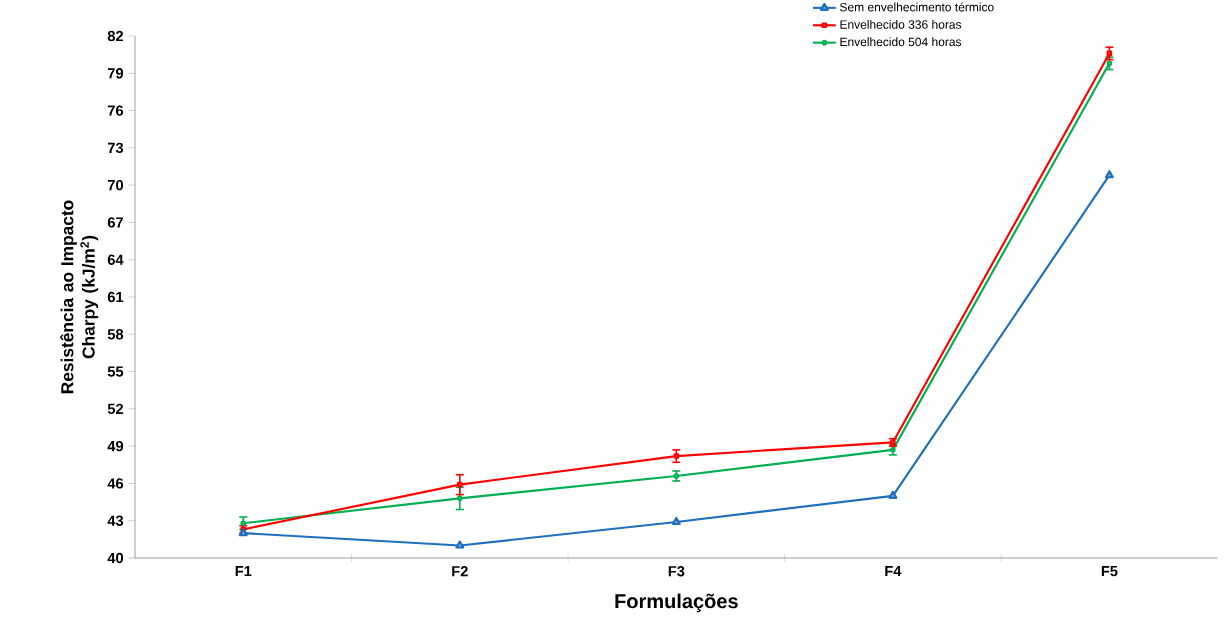 This screenshot has width=1226, height=641. I want to click on y-tick-label: 70, so click(115, 185).